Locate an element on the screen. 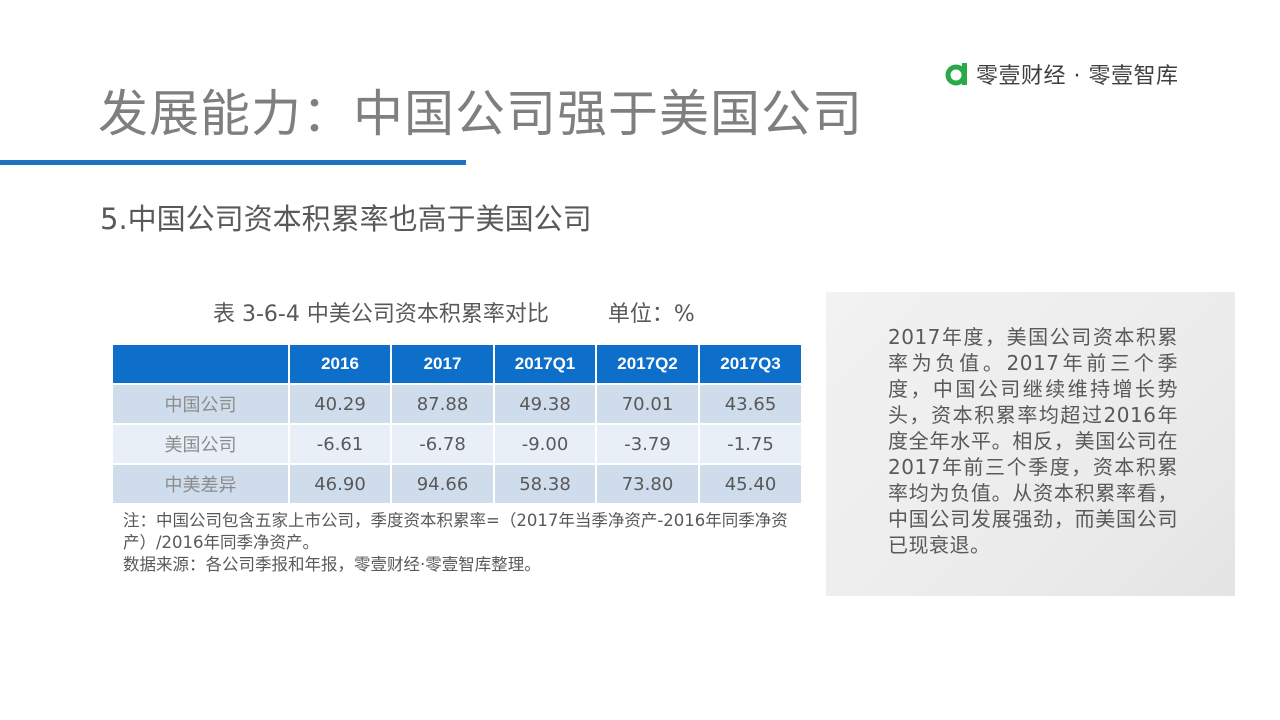  row-label: 美国公司 is located at coordinates (201, 444).